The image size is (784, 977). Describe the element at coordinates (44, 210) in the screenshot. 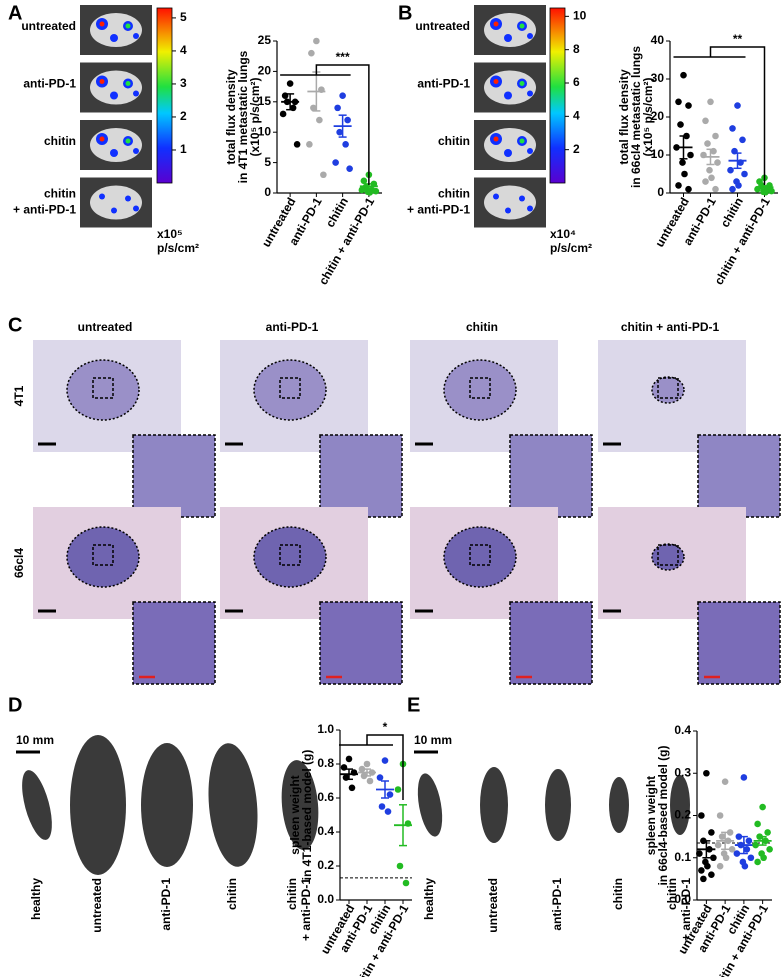

I see `image-label: + anti-PD-1` at that location.